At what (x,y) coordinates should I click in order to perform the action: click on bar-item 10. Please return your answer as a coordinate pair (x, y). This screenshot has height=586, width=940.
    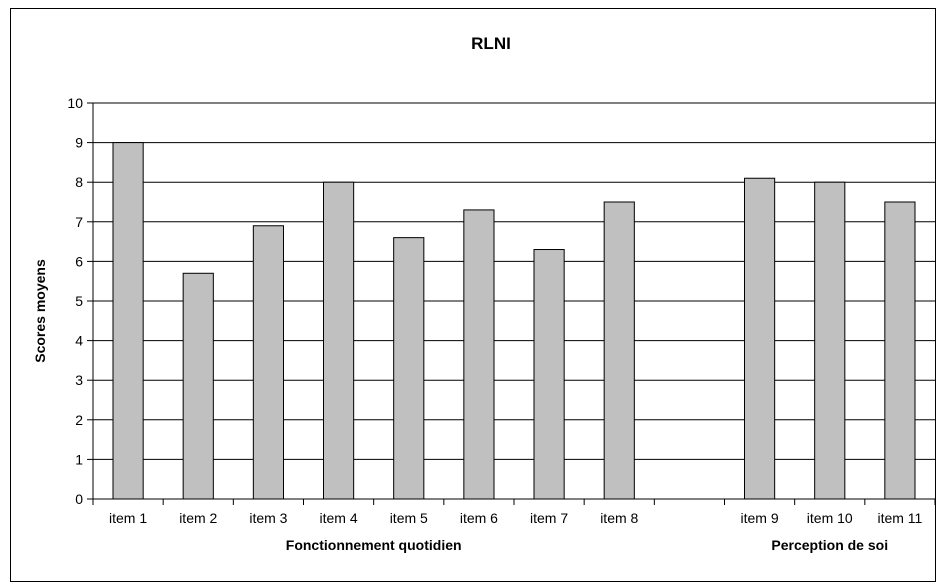
    Looking at the image, I should click on (830, 340).